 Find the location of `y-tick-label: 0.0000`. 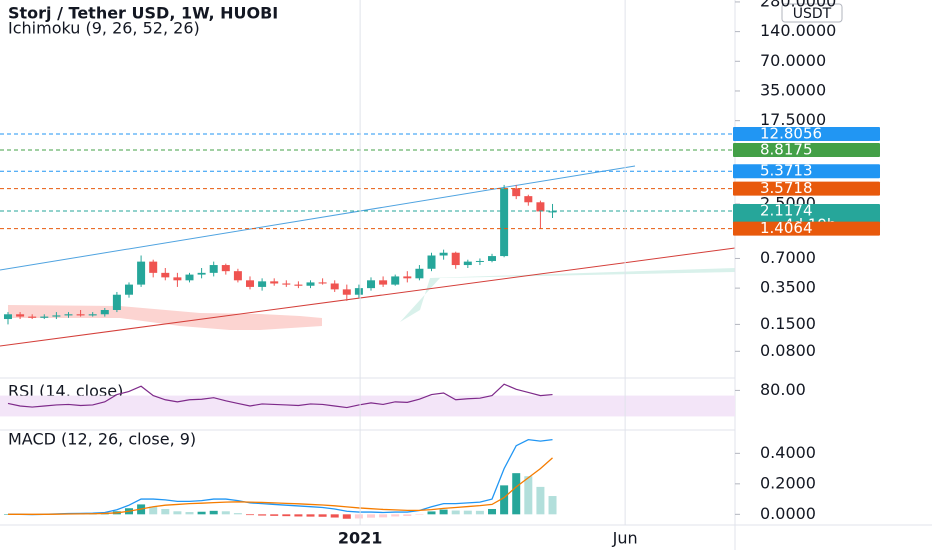

y-tick-label: 0.0000 is located at coordinates (788, 513).